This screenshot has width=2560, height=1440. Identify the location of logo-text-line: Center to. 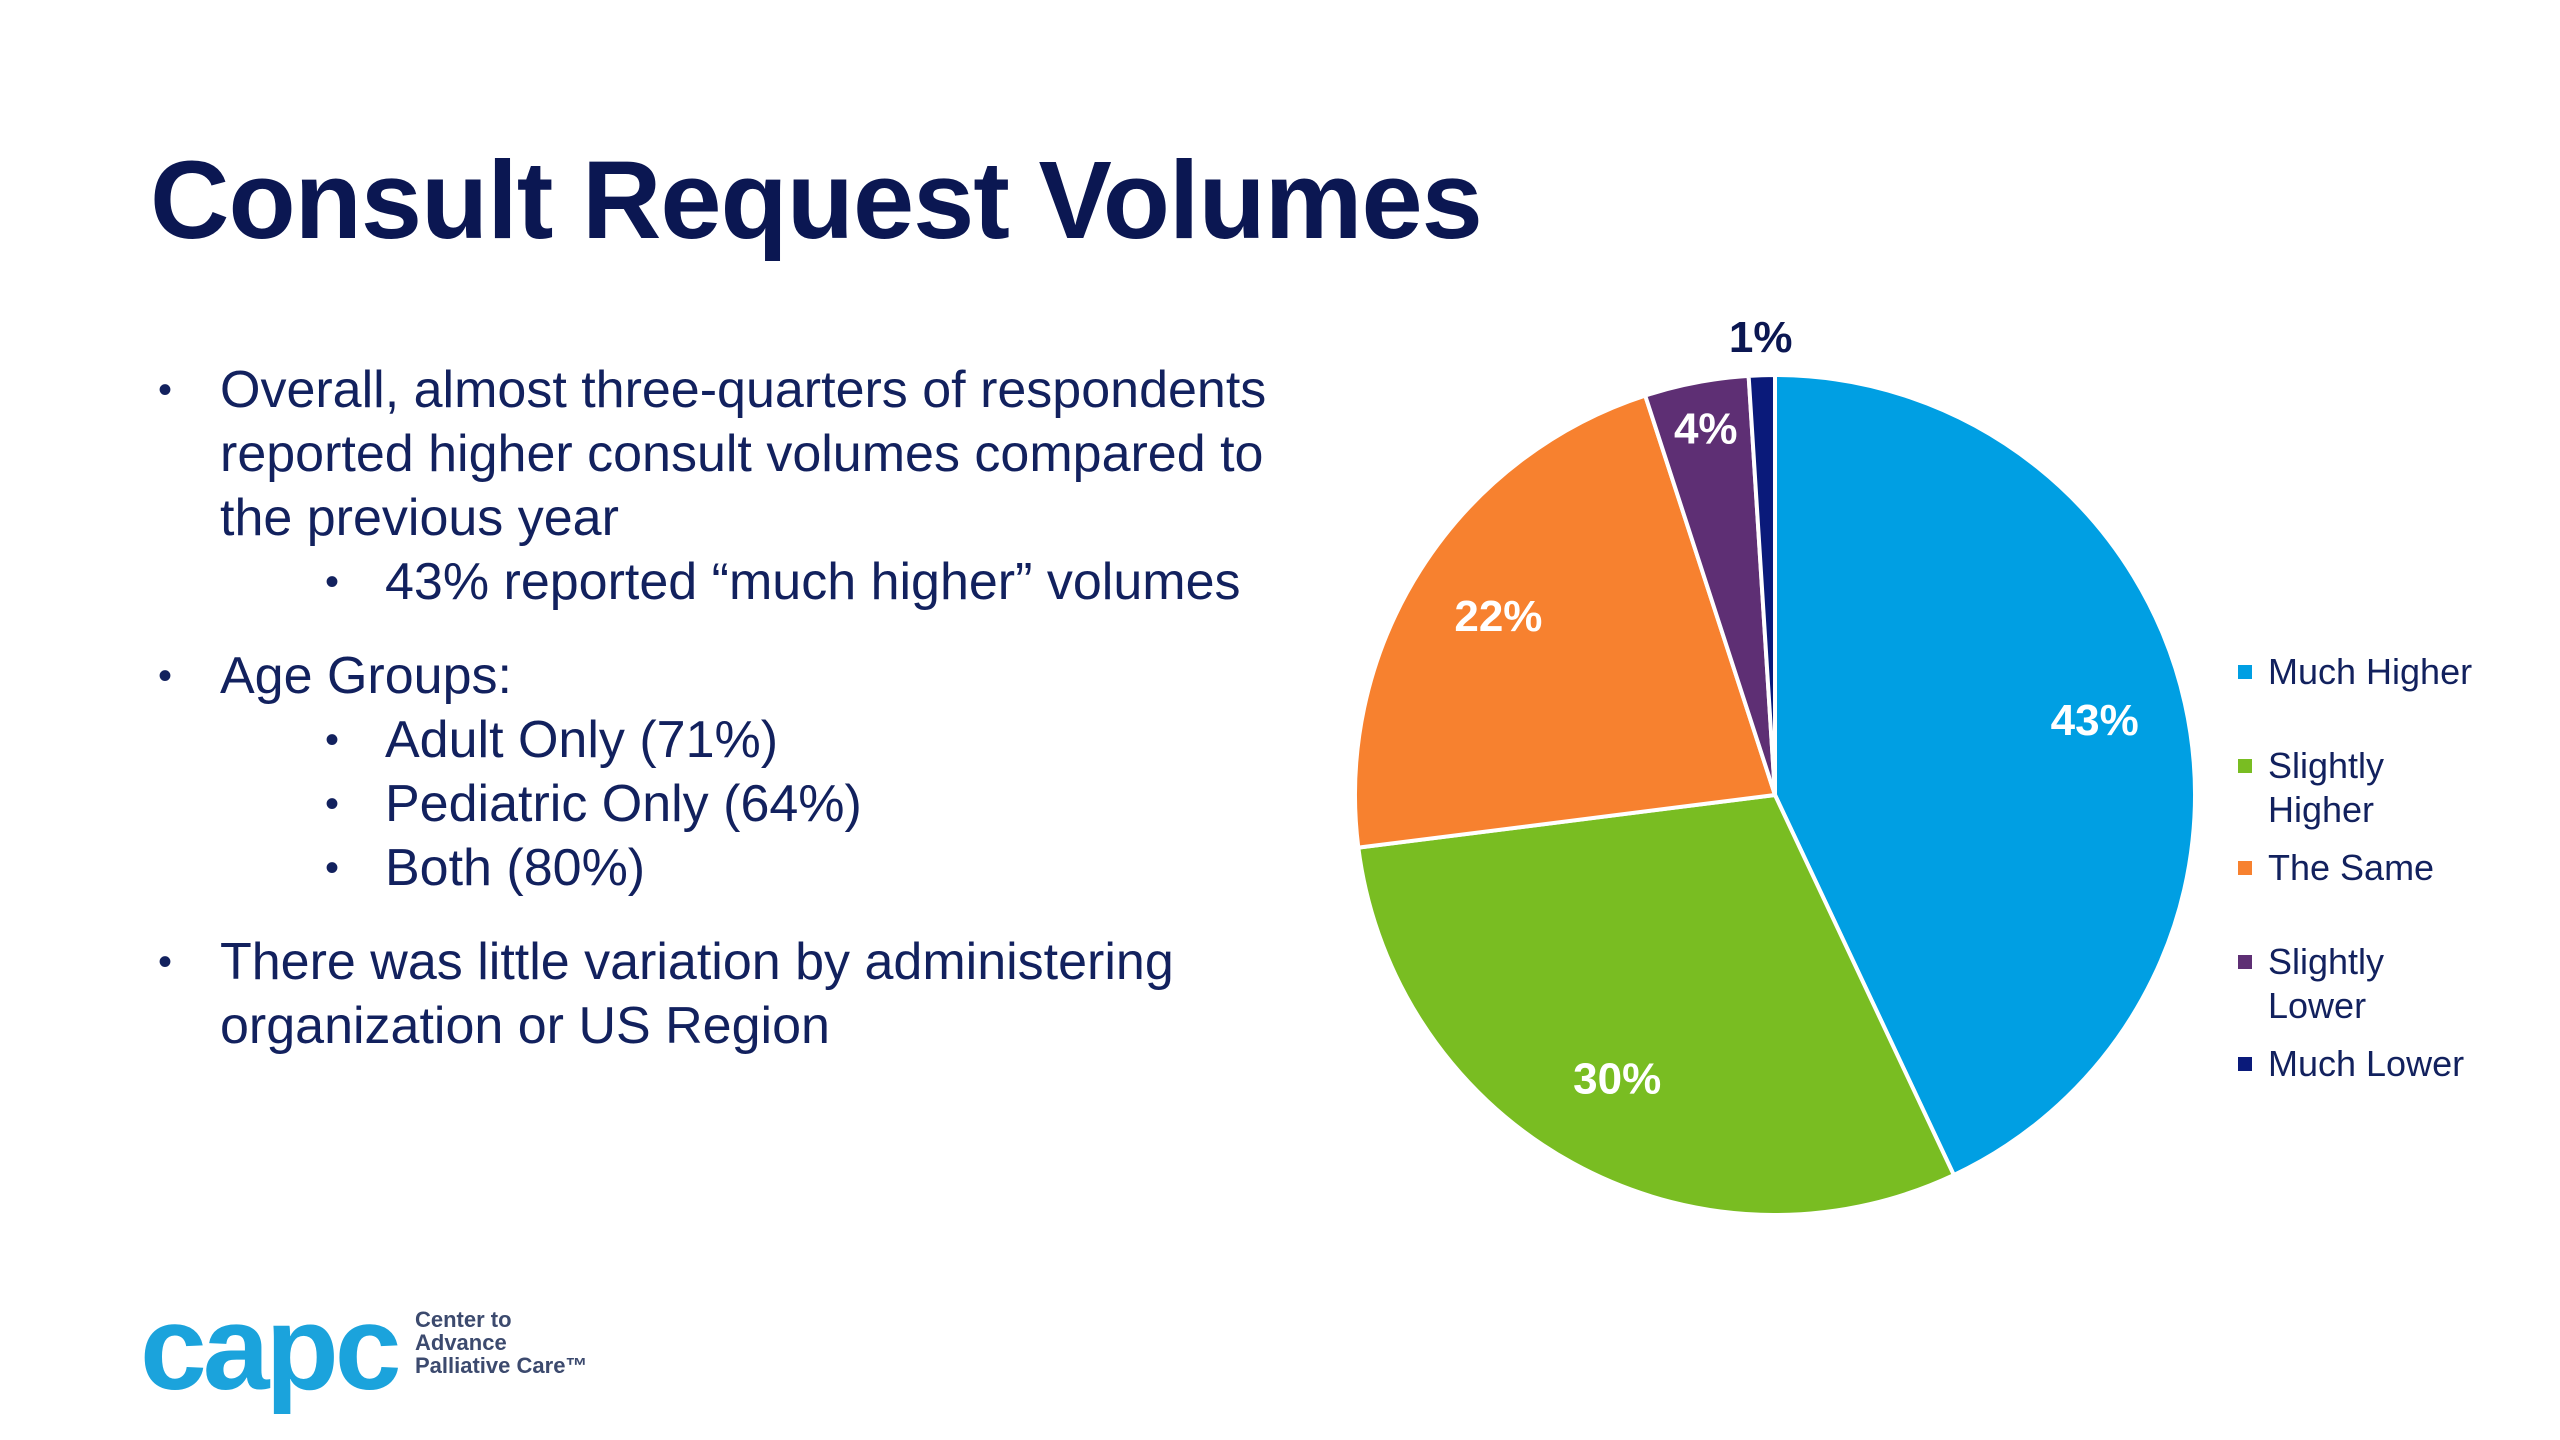
(463, 1319).